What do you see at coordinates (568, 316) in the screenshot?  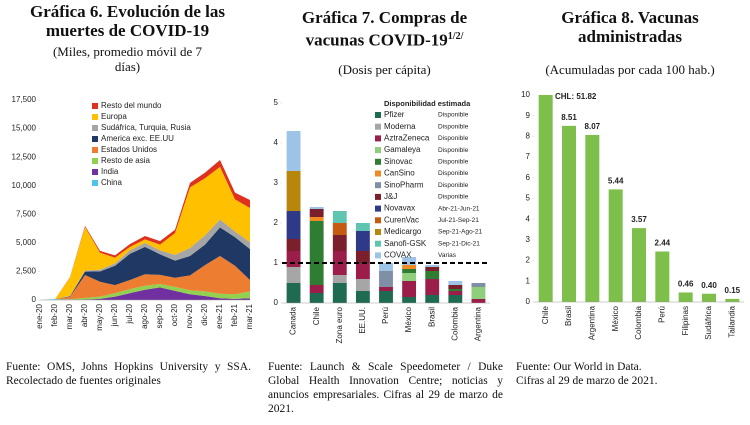 I see `x-tick-label: Brasil` at bounding box center [568, 316].